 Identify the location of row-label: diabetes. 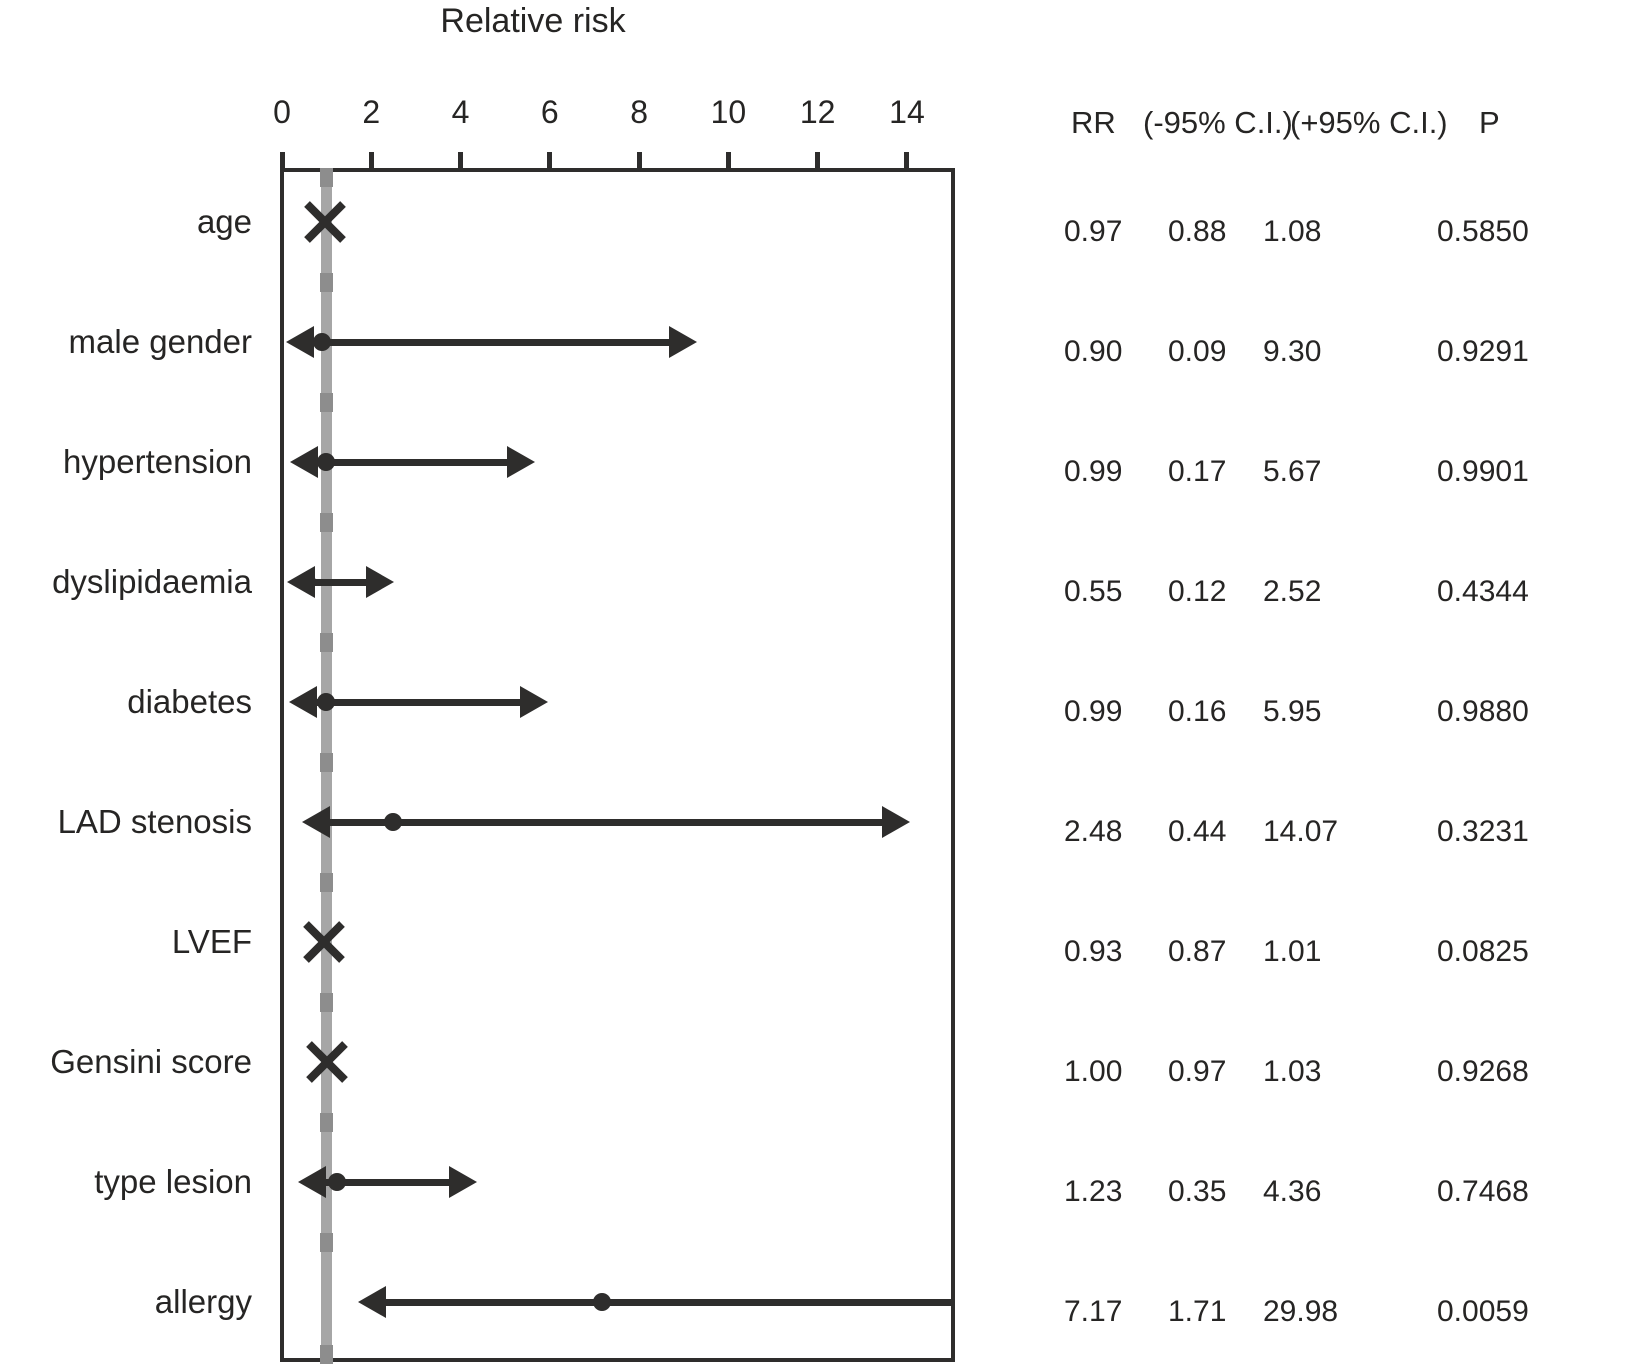
(189, 701).